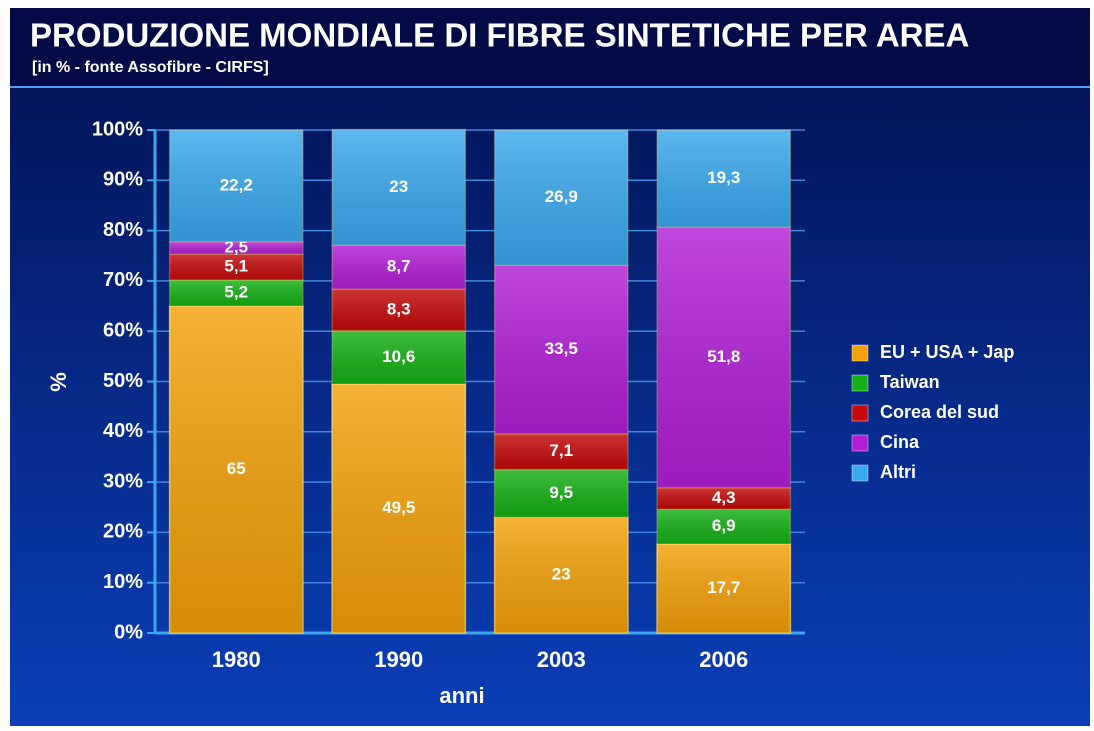 This screenshot has height=731, width=1094. What do you see at coordinates (723, 659) in the screenshot?
I see `x-tick-label: 2006` at bounding box center [723, 659].